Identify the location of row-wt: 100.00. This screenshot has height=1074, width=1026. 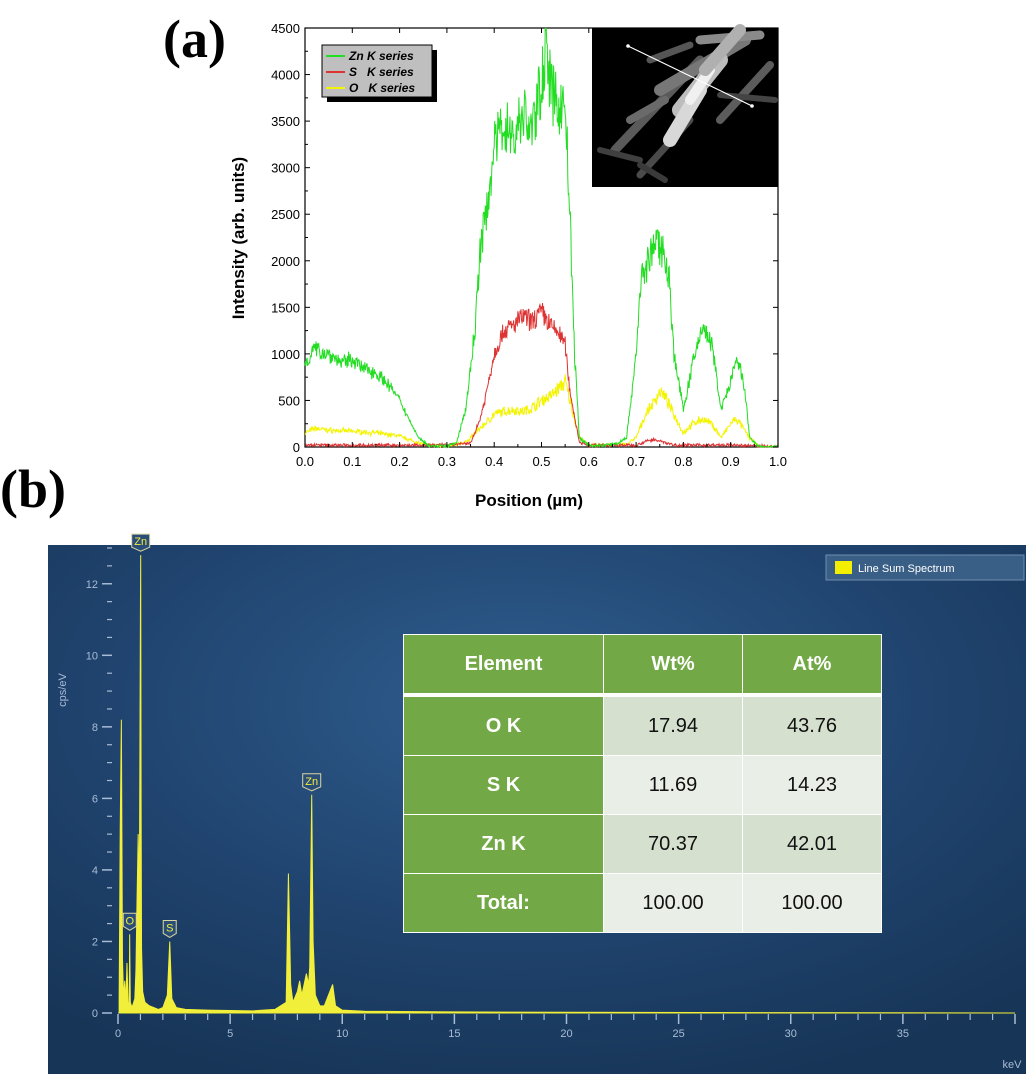
(673, 903).